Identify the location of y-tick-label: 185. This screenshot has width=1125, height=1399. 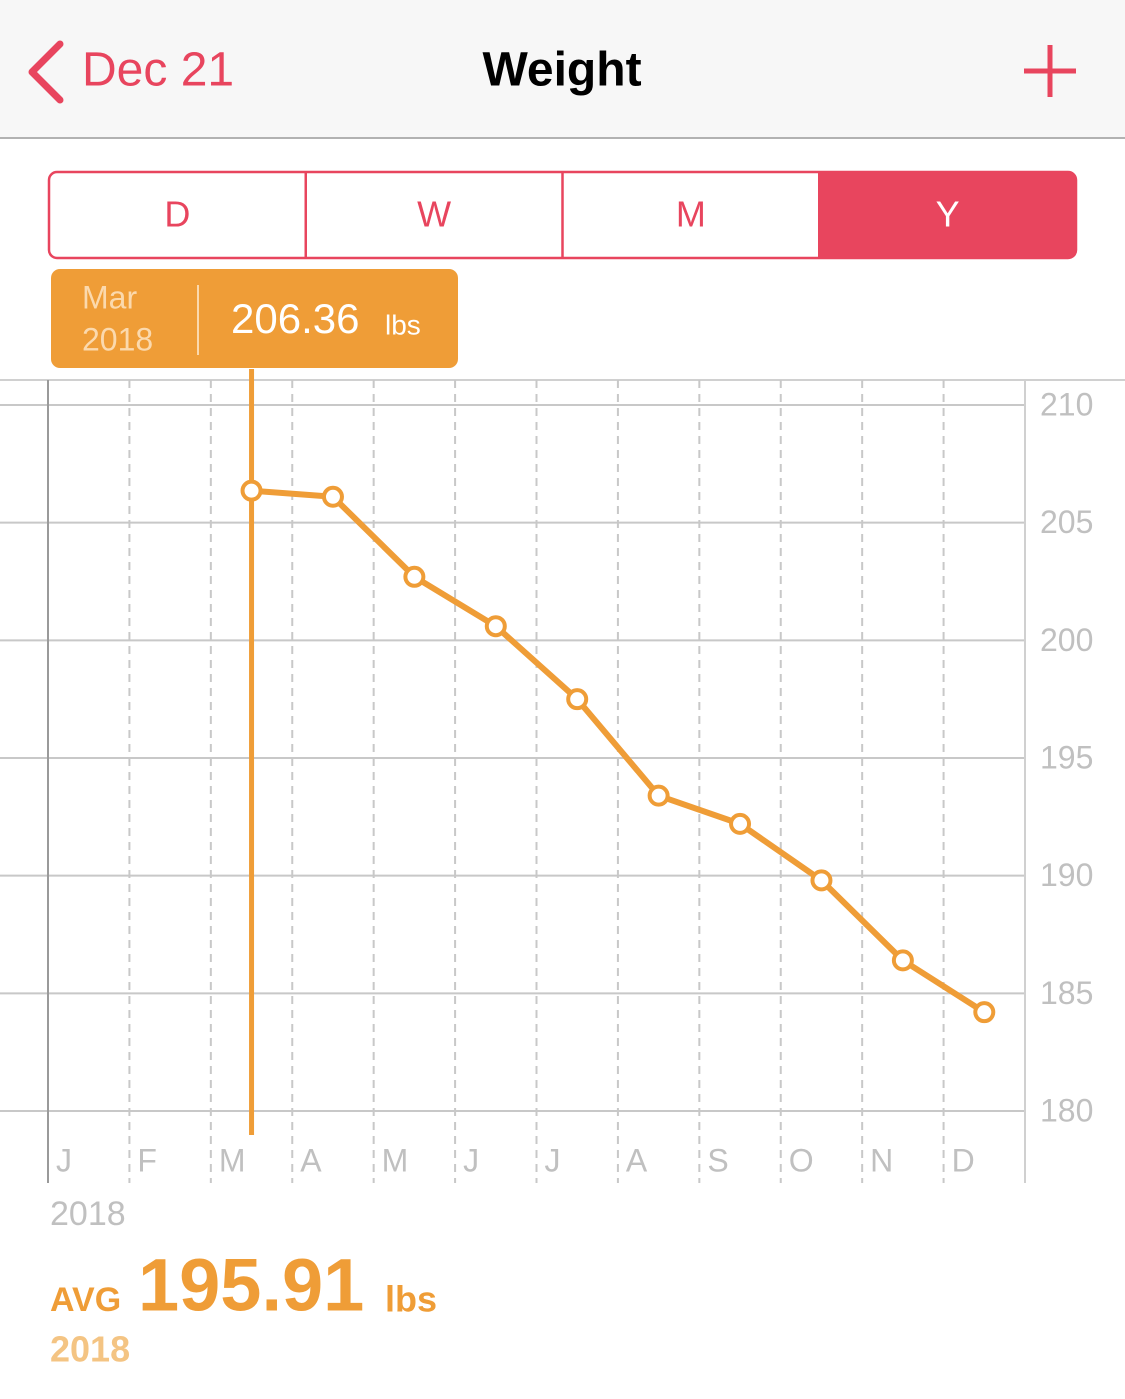
(1066, 993).